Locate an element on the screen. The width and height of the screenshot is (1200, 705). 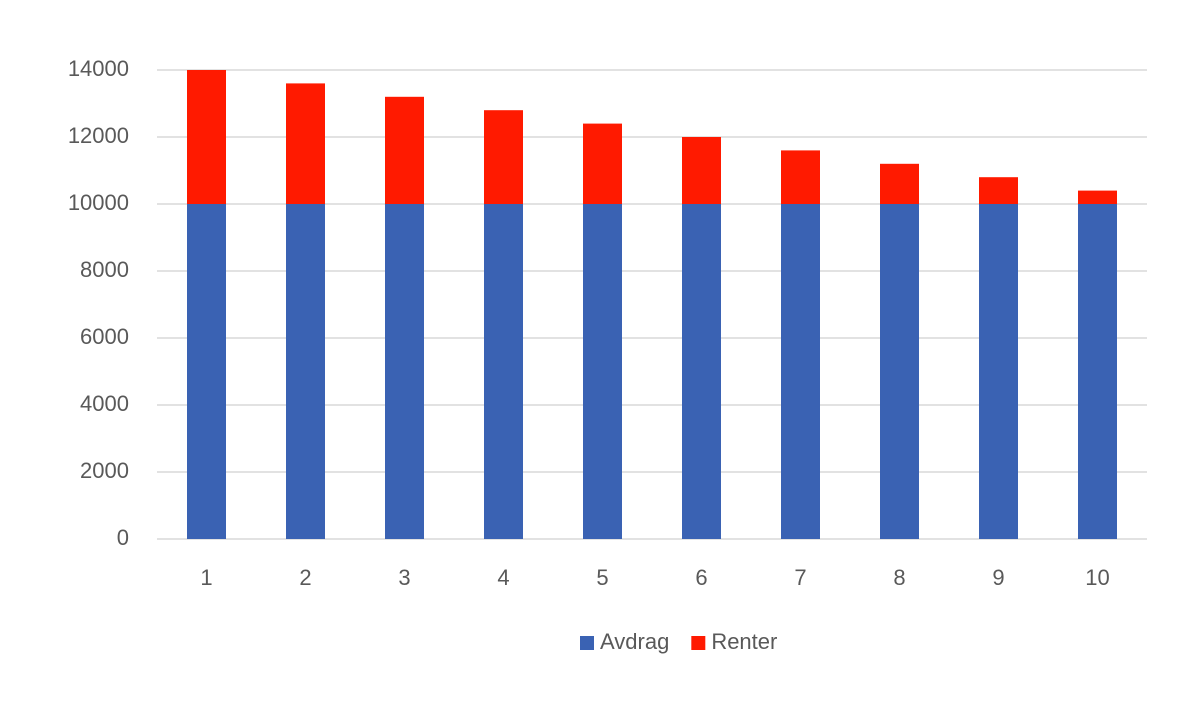
x-tick-label: 8 is located at coordinates (899, 577).